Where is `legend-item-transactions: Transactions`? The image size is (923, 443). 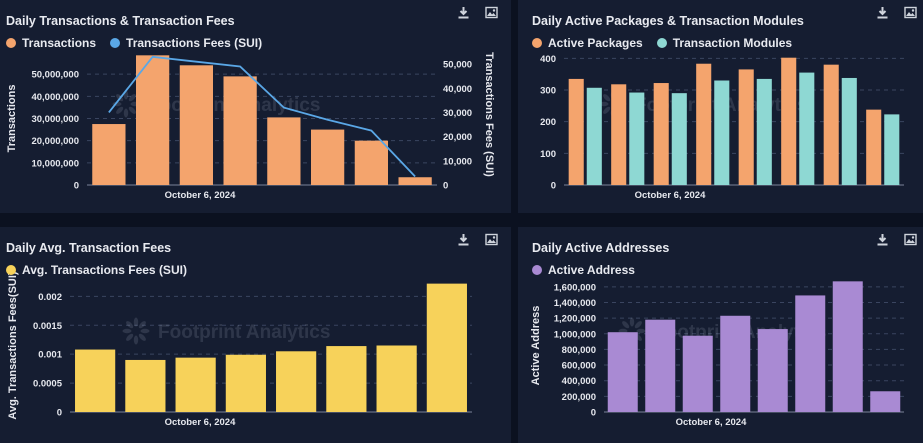
legend-item-transactions: Transactions is located at coordinates (51, 43).